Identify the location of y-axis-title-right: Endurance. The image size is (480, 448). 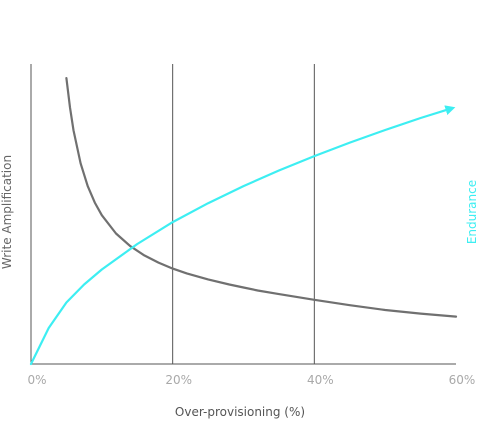
(472, 212).